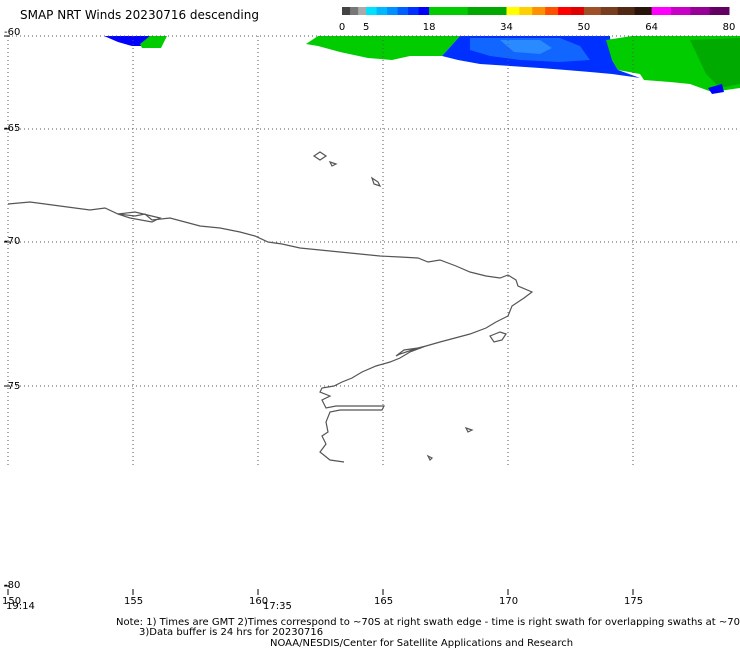 The image size is (740, 650). I want to click on wind-swath-left-blue, so click(127, 41).